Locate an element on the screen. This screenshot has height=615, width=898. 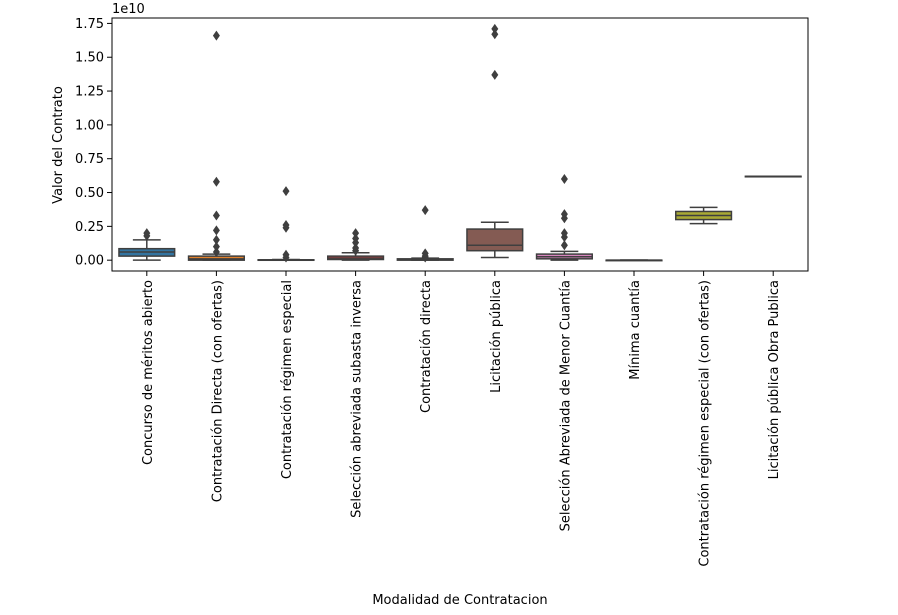
x-tick-label: Contratación Directa (con ofertas) is located at coordinates (217, 391).